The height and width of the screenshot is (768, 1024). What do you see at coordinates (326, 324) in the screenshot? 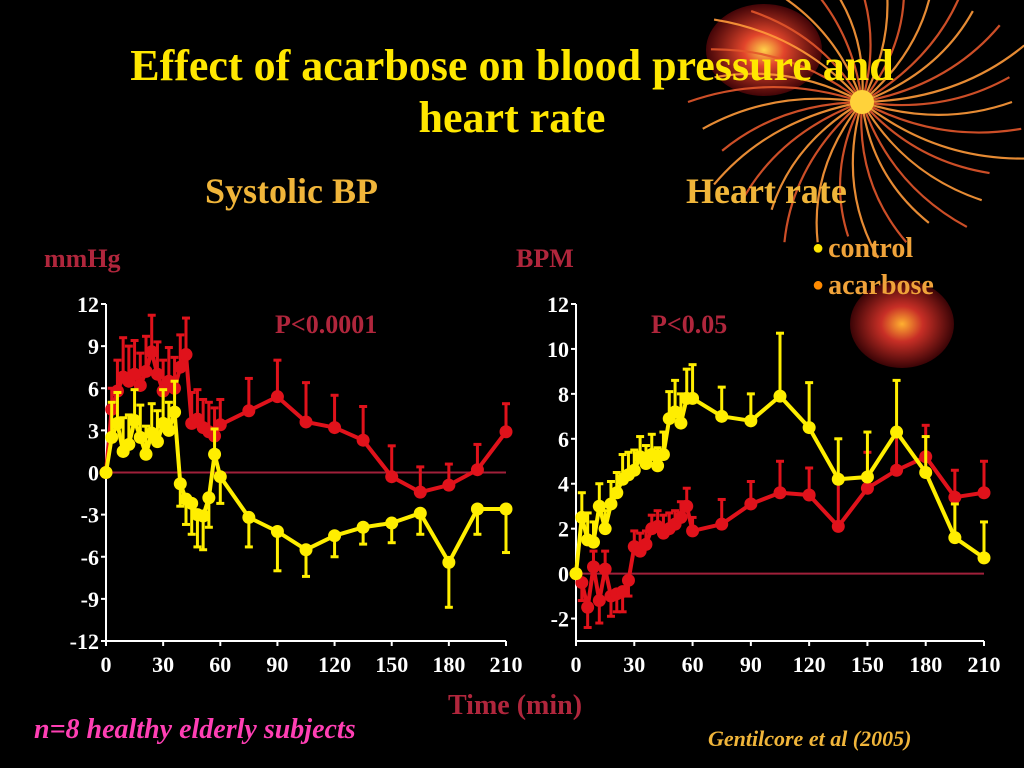
I see `p-value-systolic: P<0.0001` at bounding box center [326, 324].